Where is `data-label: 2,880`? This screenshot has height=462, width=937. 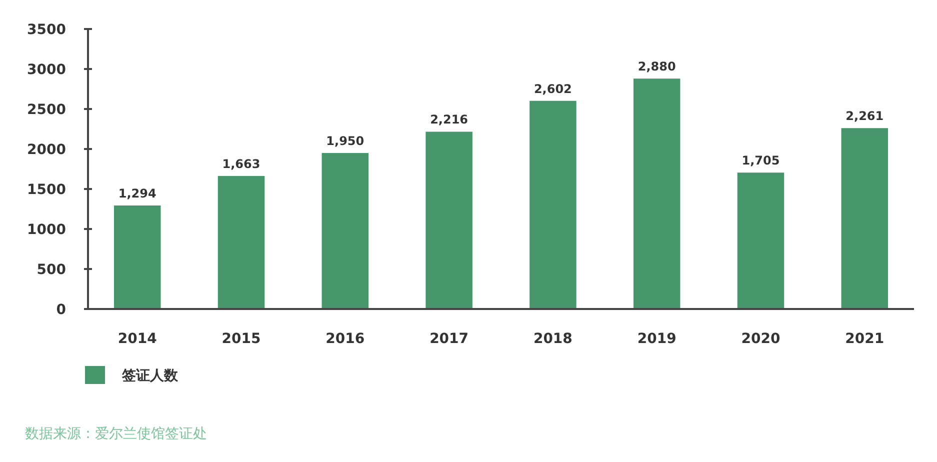
data-label: 2,880 is located at coordinates (657, 67).